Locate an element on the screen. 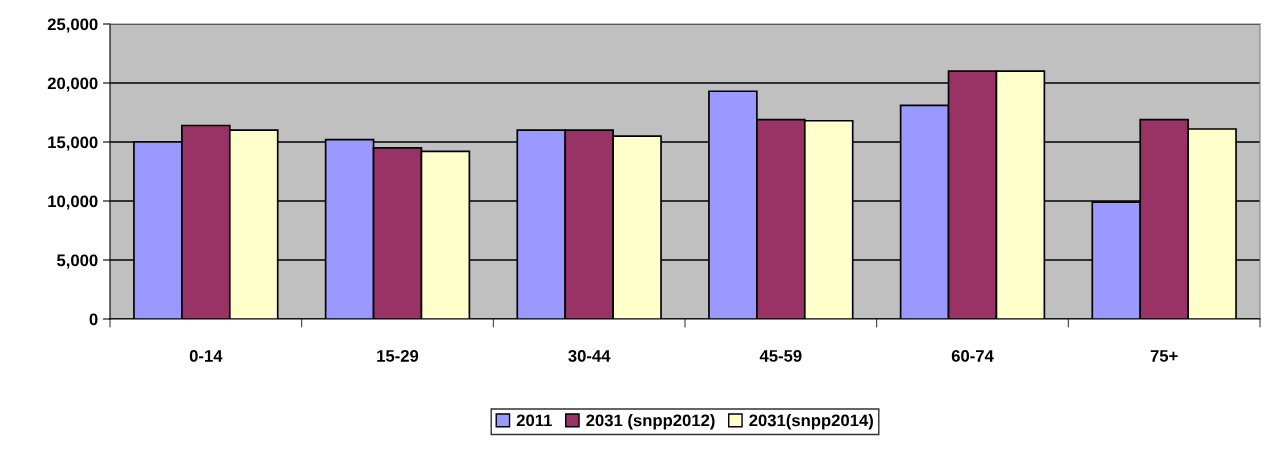 Image resolution: width=1267 pixels, height=450 pixels. legend-label: 2011 is located at coordinates (534, 420).